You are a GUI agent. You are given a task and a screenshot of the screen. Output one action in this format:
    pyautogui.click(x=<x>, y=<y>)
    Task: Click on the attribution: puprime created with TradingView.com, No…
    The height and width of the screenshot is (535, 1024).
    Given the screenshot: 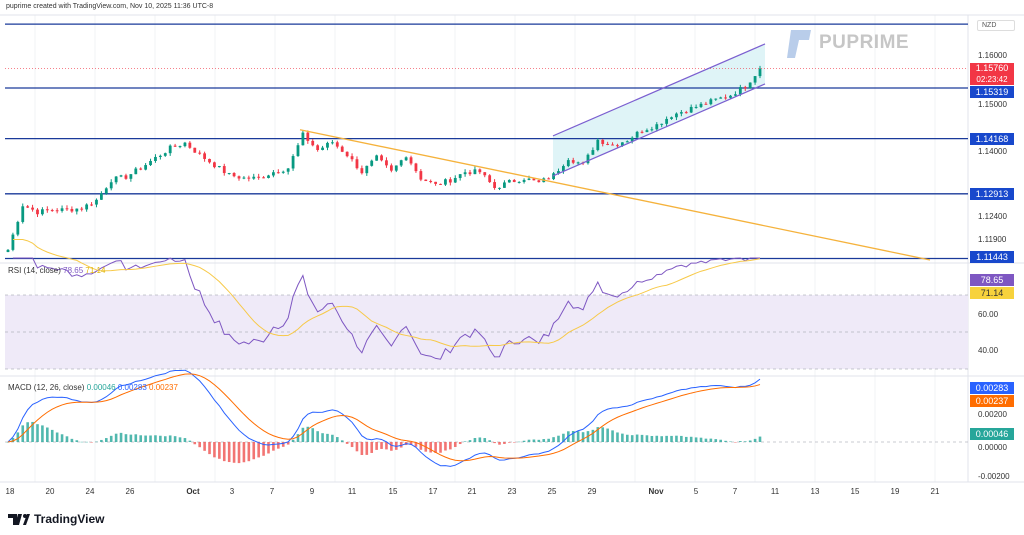 What is the action you would take?
    pyautogui.click(x=110, y=6)
    